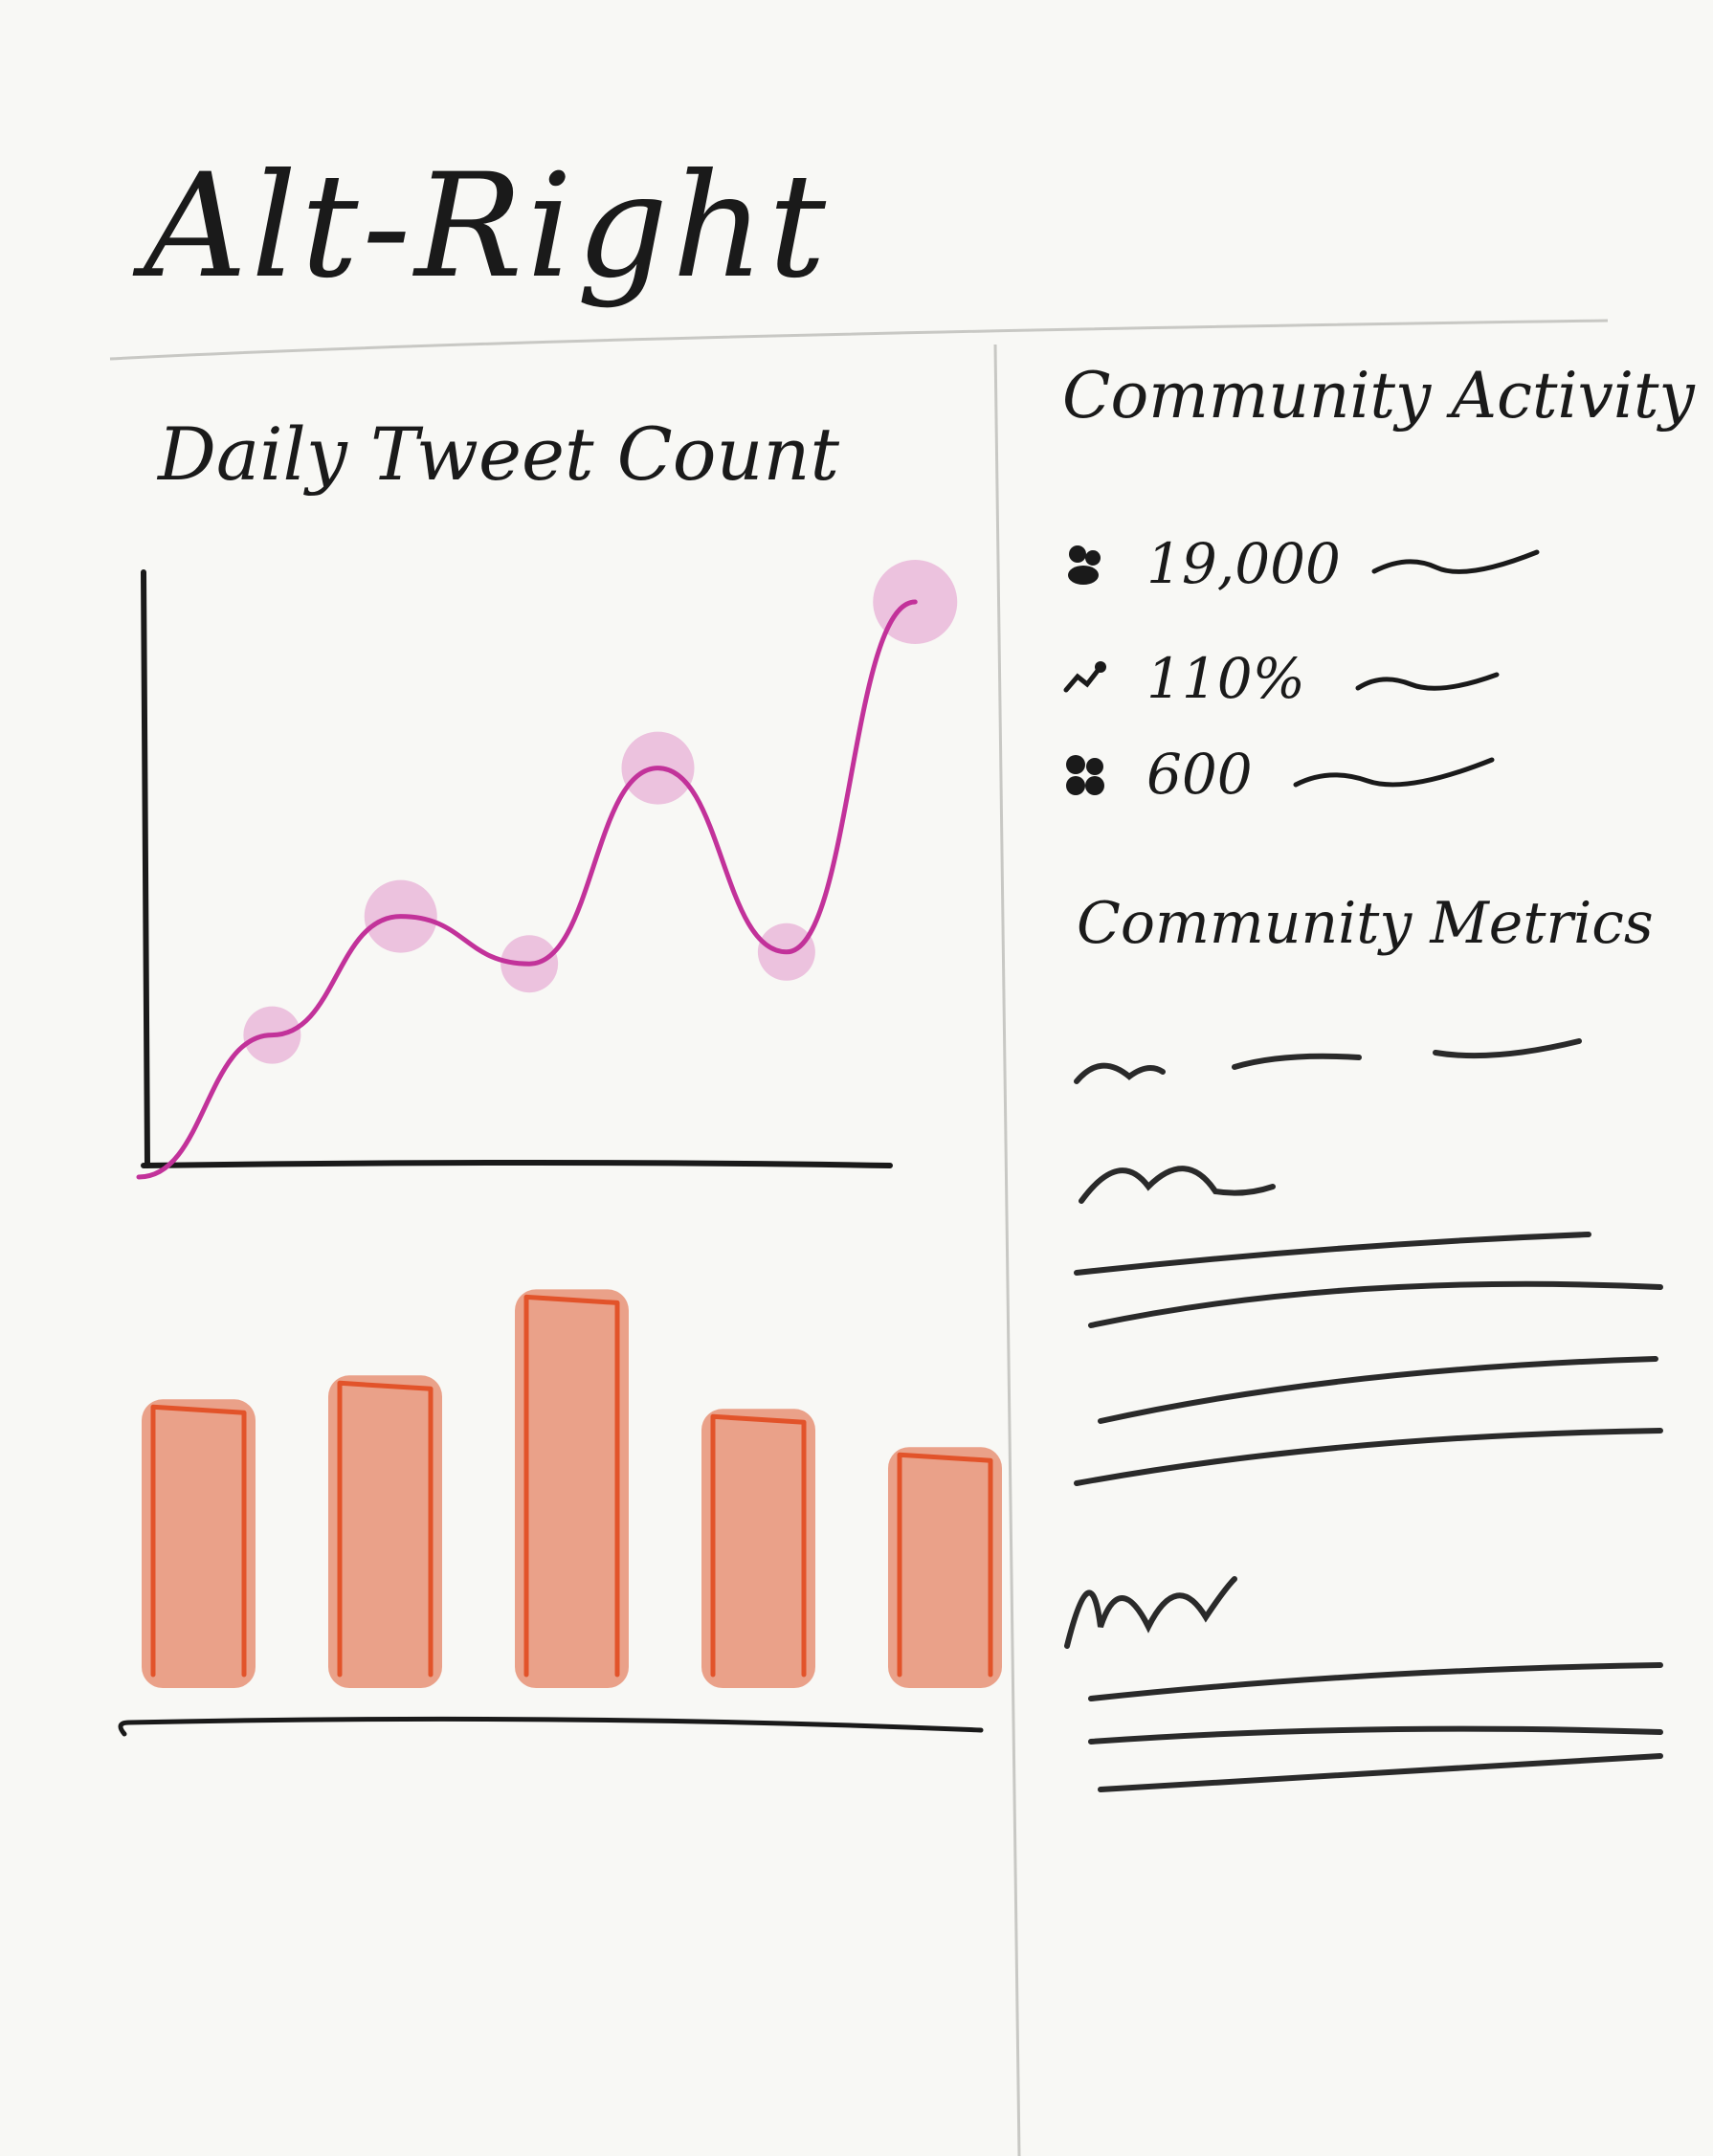 Image resolution: width=1713 pixels, height=2156 pixels. Describe the element at coordinates (1199, 774) in the screenshot. I see `stat-groups-value: 600` at that location.